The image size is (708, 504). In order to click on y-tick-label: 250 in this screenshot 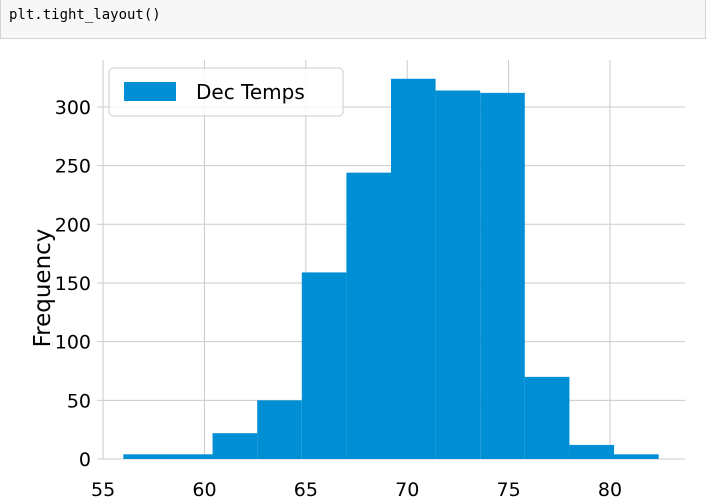, I will do `click(73, 167)`.